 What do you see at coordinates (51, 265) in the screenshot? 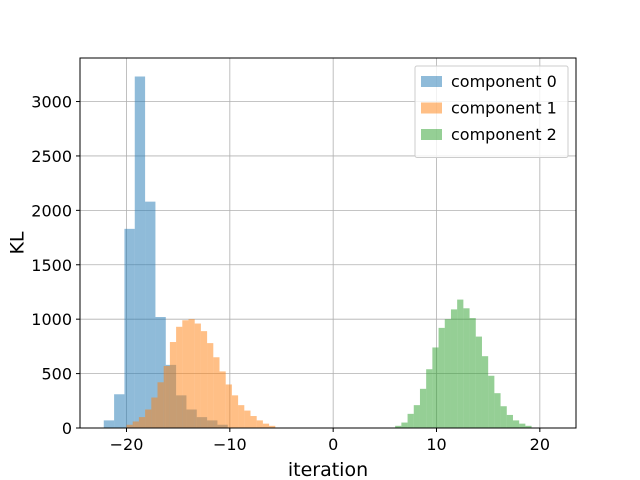
I see `y-tick-label: 1500` at bounding box center [51, 265].